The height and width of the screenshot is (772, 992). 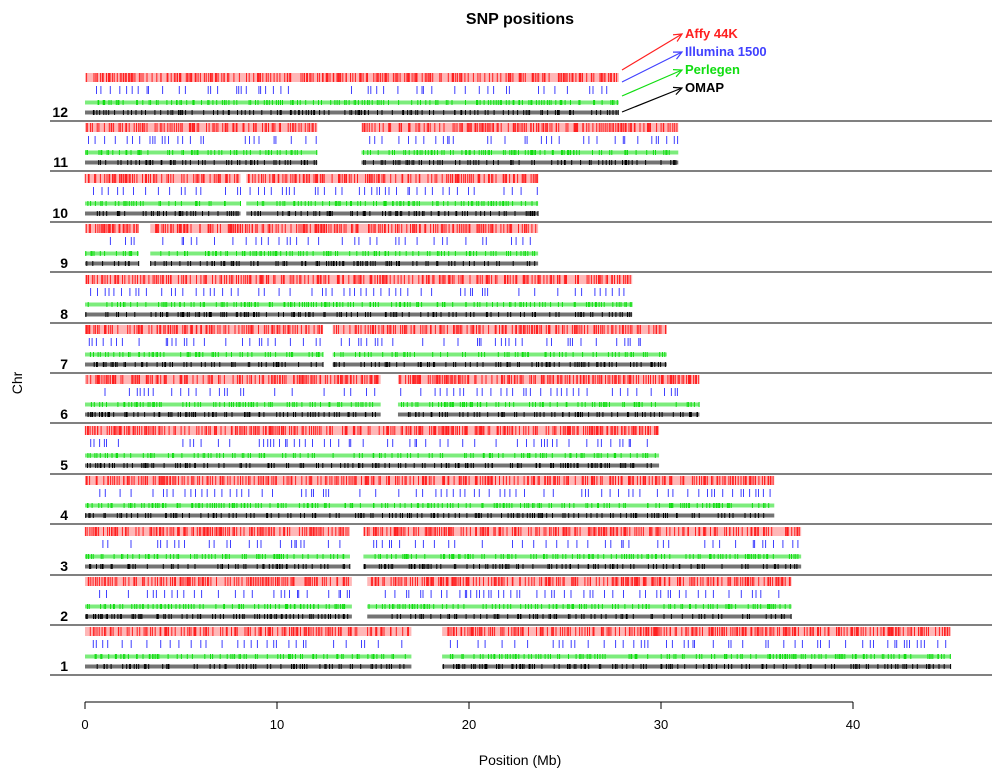 I want to click on x-axis: 0 10 20 30 40, so click(x=470, y=716).